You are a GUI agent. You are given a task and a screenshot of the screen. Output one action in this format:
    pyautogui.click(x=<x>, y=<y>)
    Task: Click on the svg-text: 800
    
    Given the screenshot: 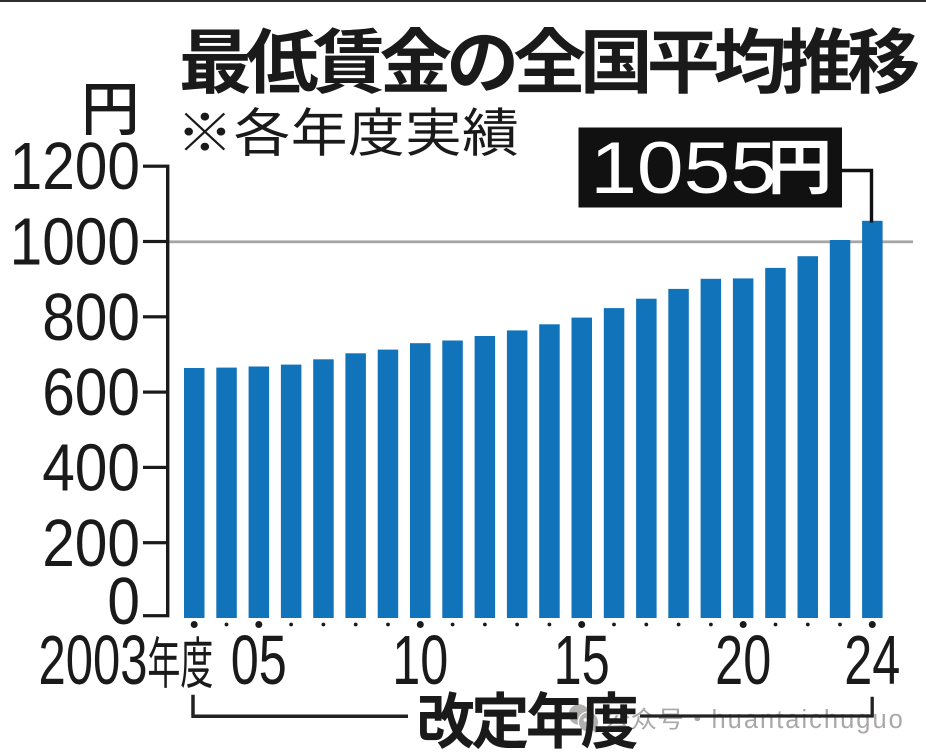 What is the action you would take?
    pyautogui.click(x=91, y=317)
    